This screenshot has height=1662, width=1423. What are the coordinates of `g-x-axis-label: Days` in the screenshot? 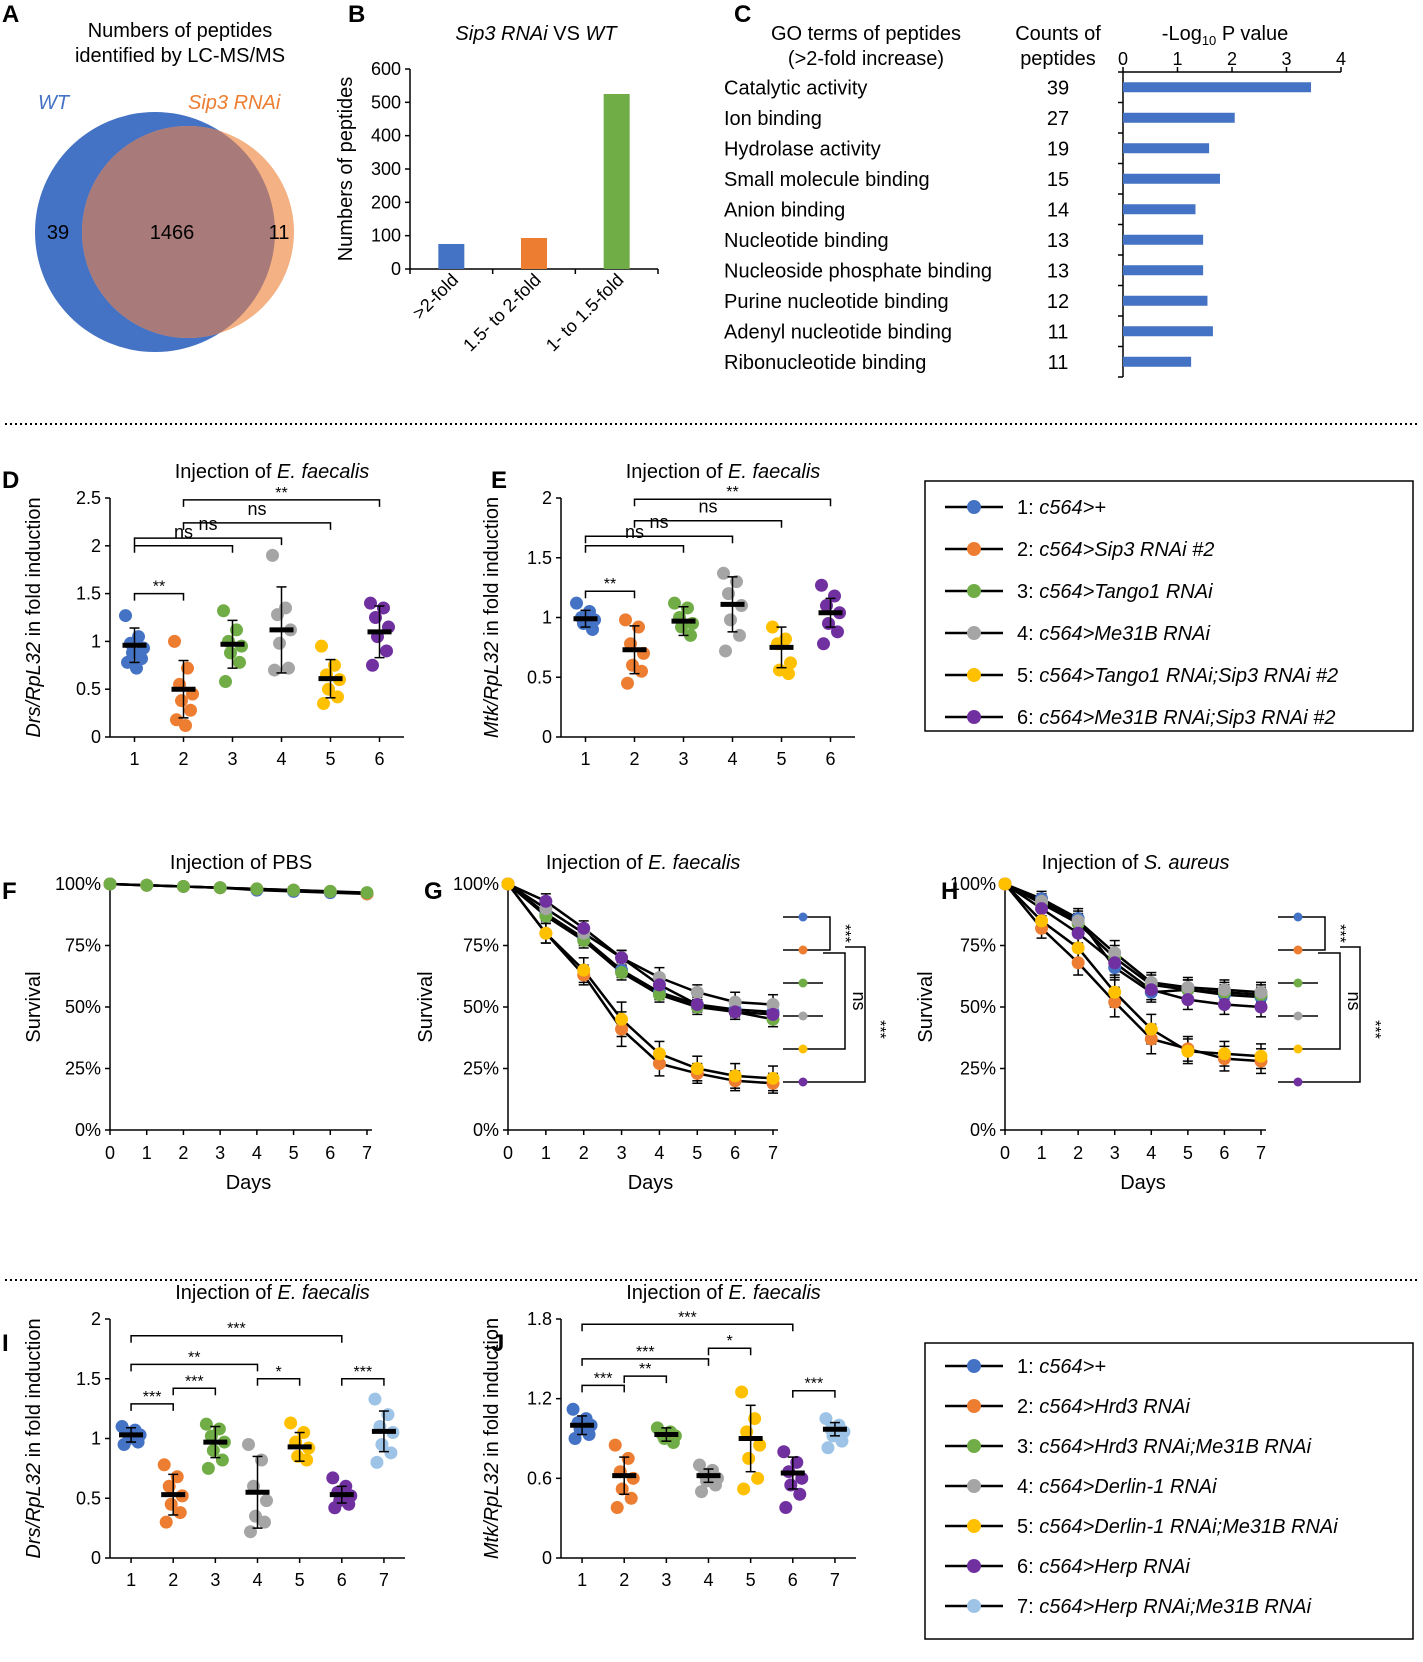 It's located at (651, 1183).